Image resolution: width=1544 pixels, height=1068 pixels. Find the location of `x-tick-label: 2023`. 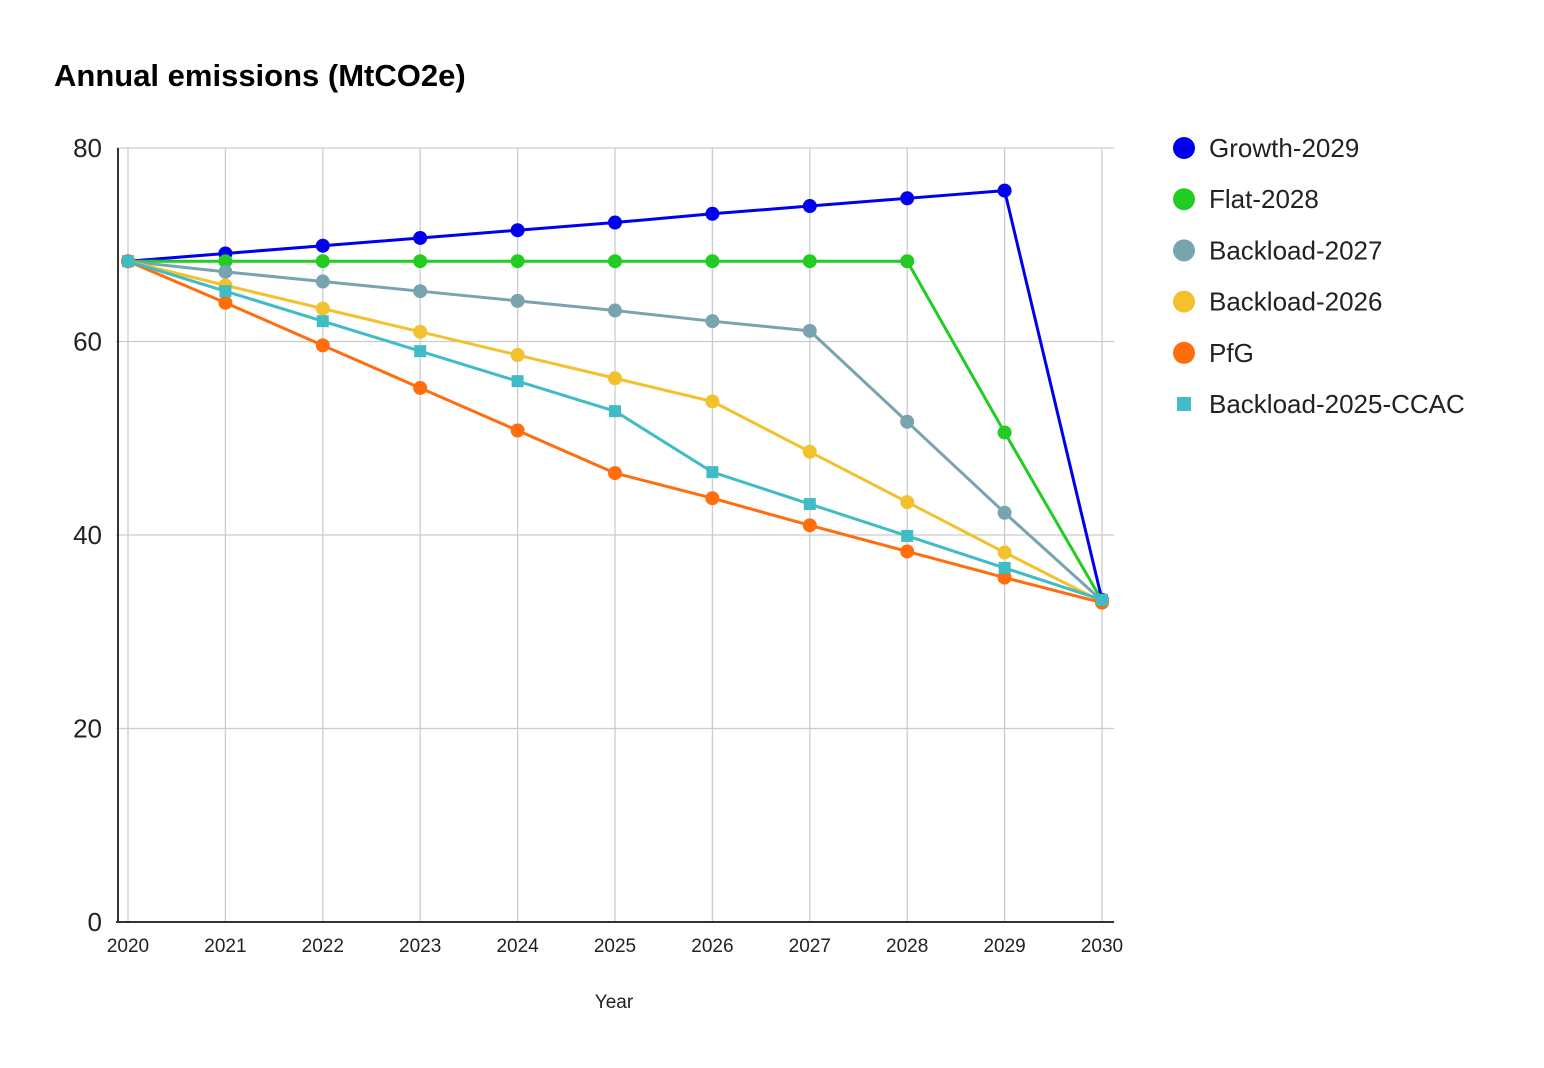

x-tick-label: 2023 is located at coordinates (420, 946).